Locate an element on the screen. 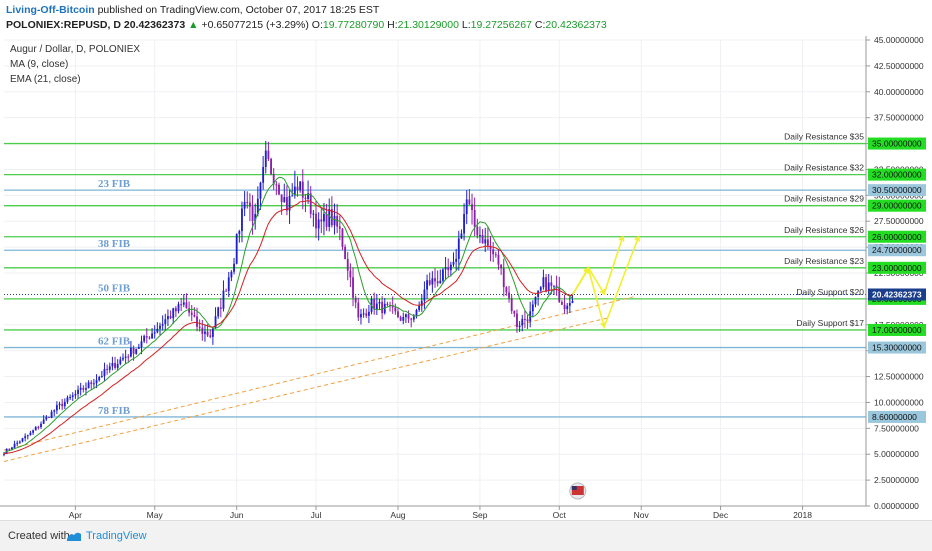 Image resolution: width=932 pixels, height=551 pixels. level-label: Daily Resistance $29 is located at coordinates (824, 199).